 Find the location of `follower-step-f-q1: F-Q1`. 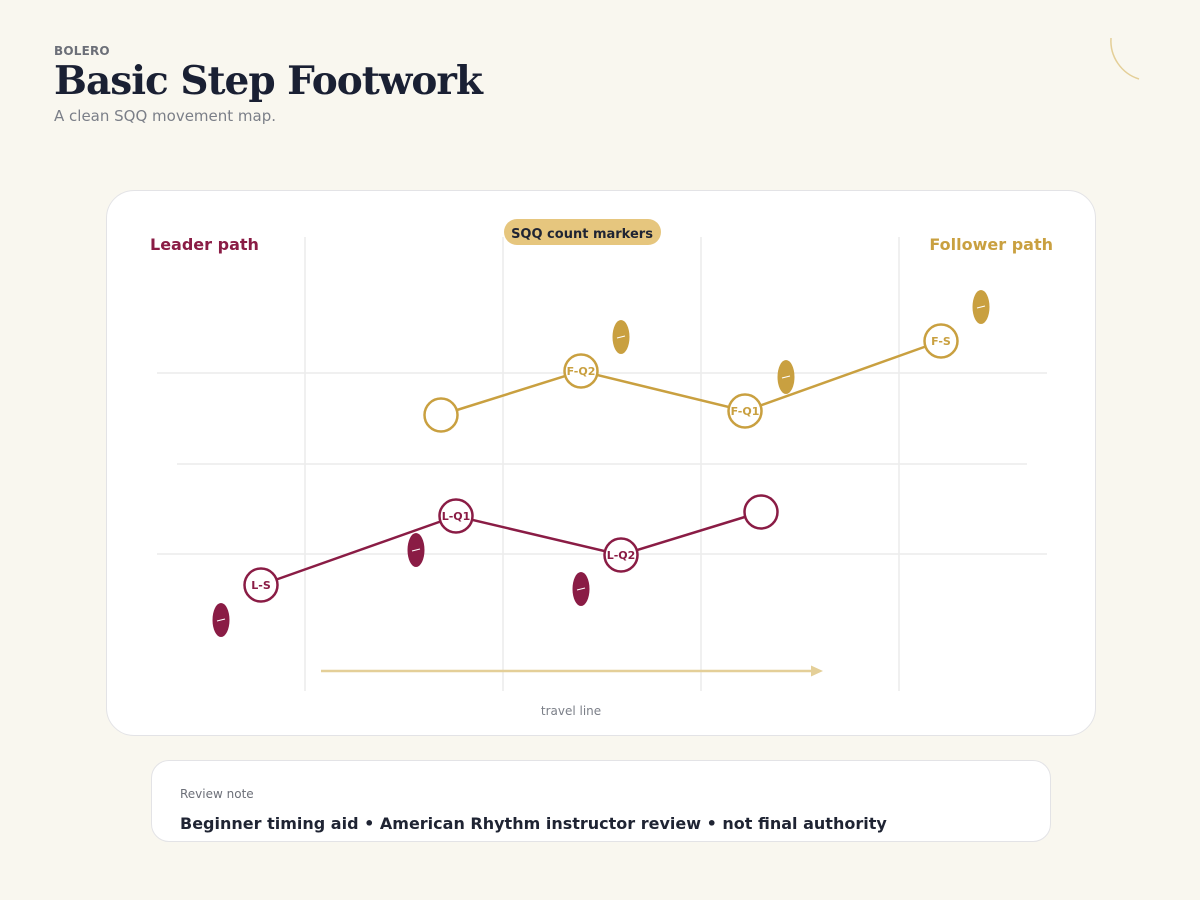

follower-step-f-q1: F-Q1 is located at coordinates (745, 411).